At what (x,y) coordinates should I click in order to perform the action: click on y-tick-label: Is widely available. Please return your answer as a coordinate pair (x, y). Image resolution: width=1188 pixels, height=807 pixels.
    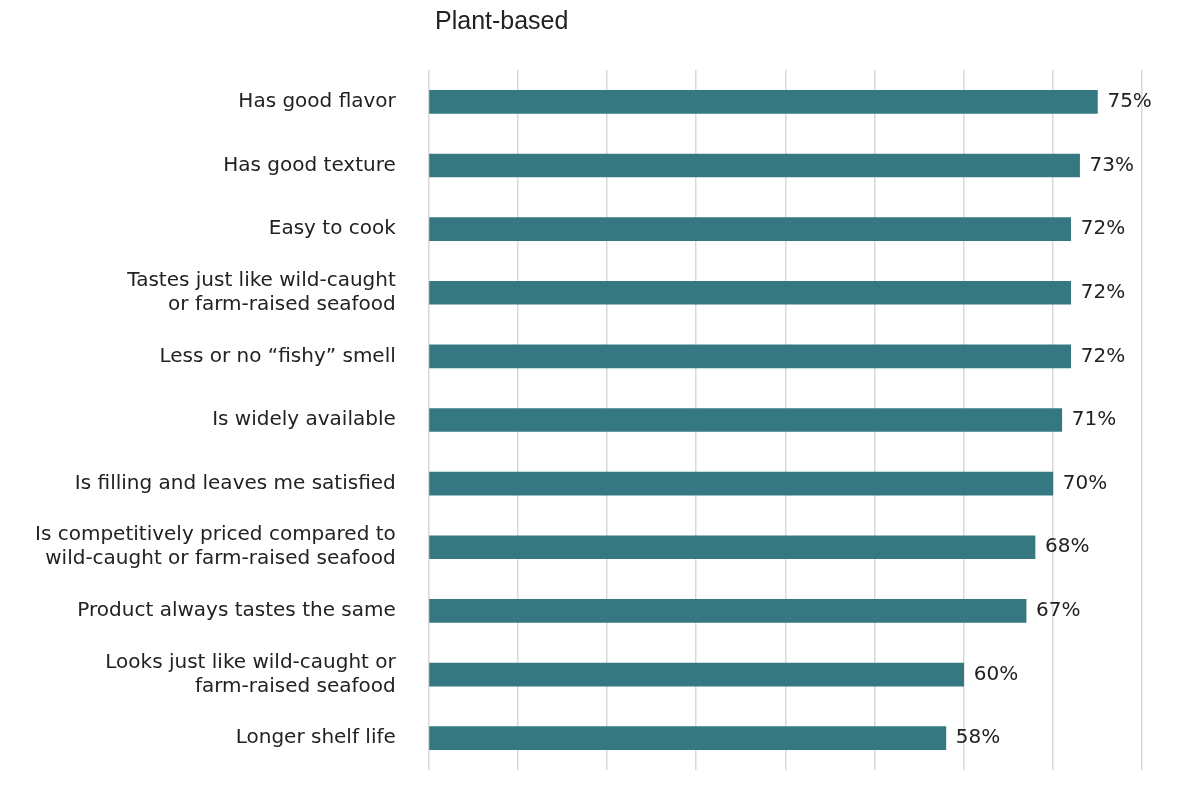
    Looking at the image, I should click on (304, 418).